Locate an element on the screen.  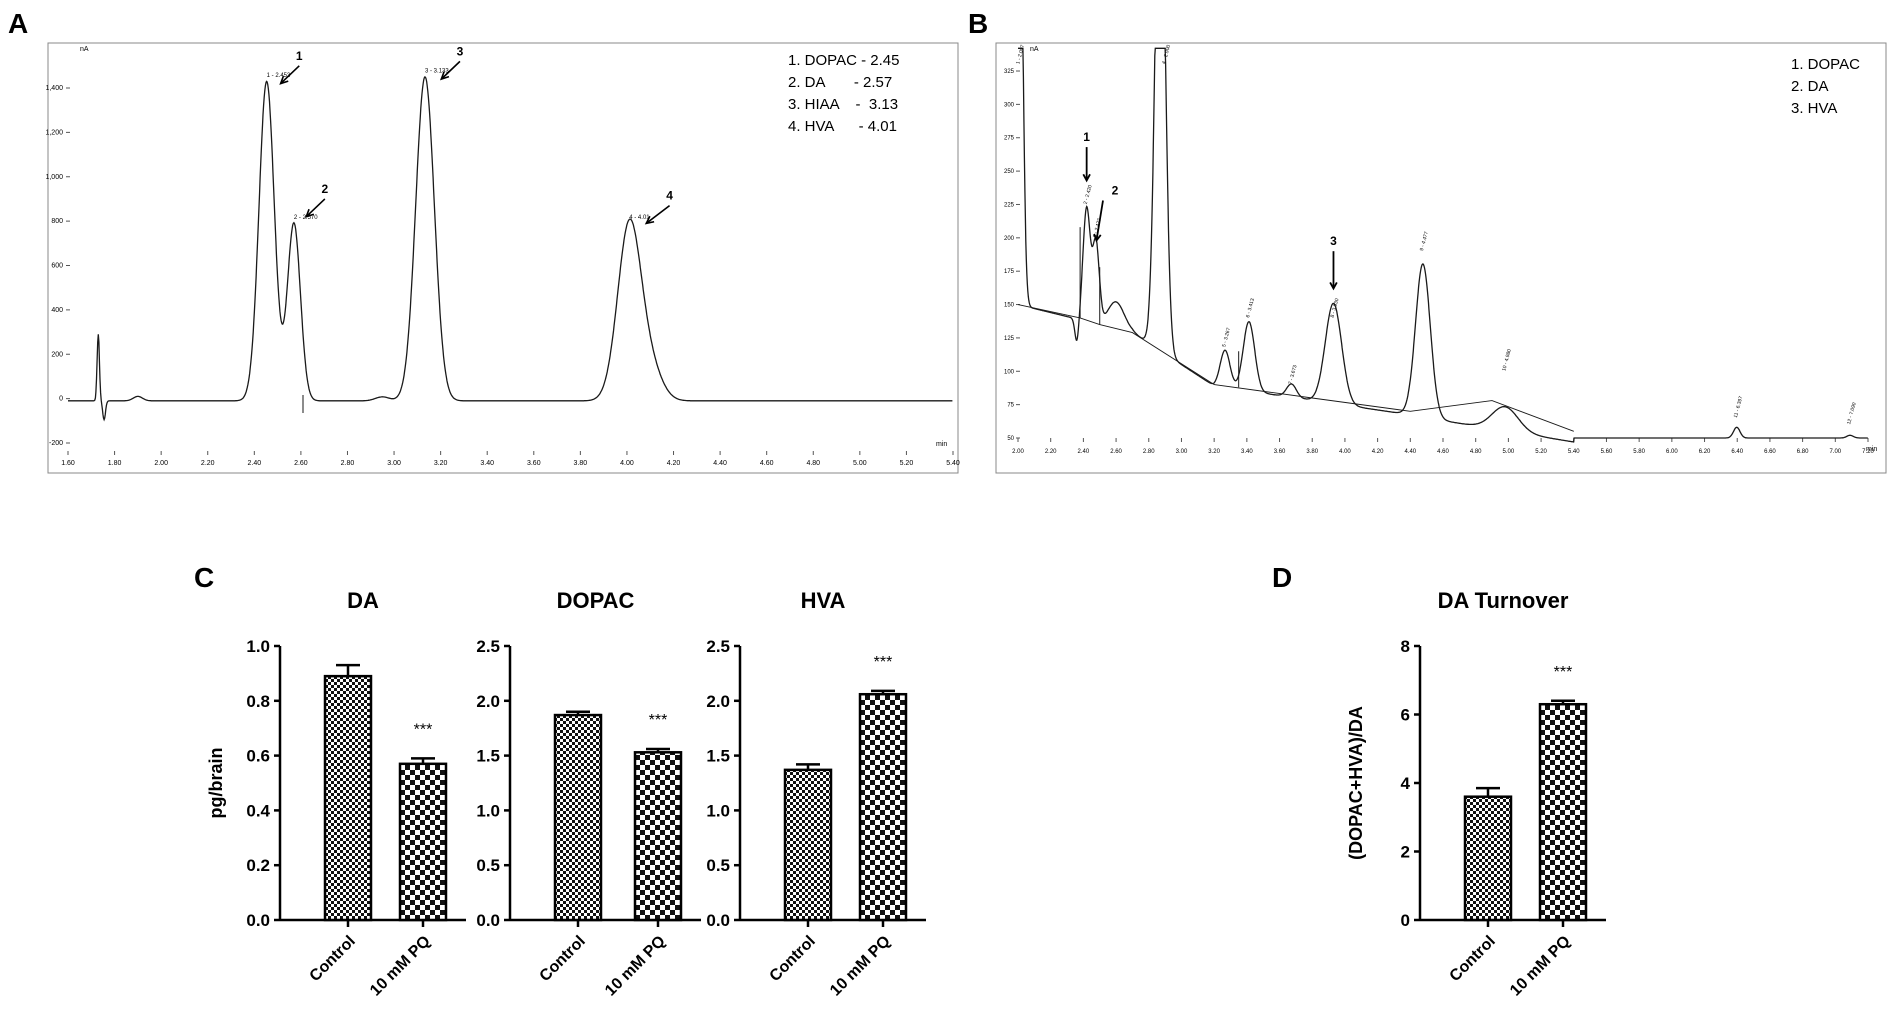
peak-label: 9 - 4.477 is located at coordinates (1424, 241).